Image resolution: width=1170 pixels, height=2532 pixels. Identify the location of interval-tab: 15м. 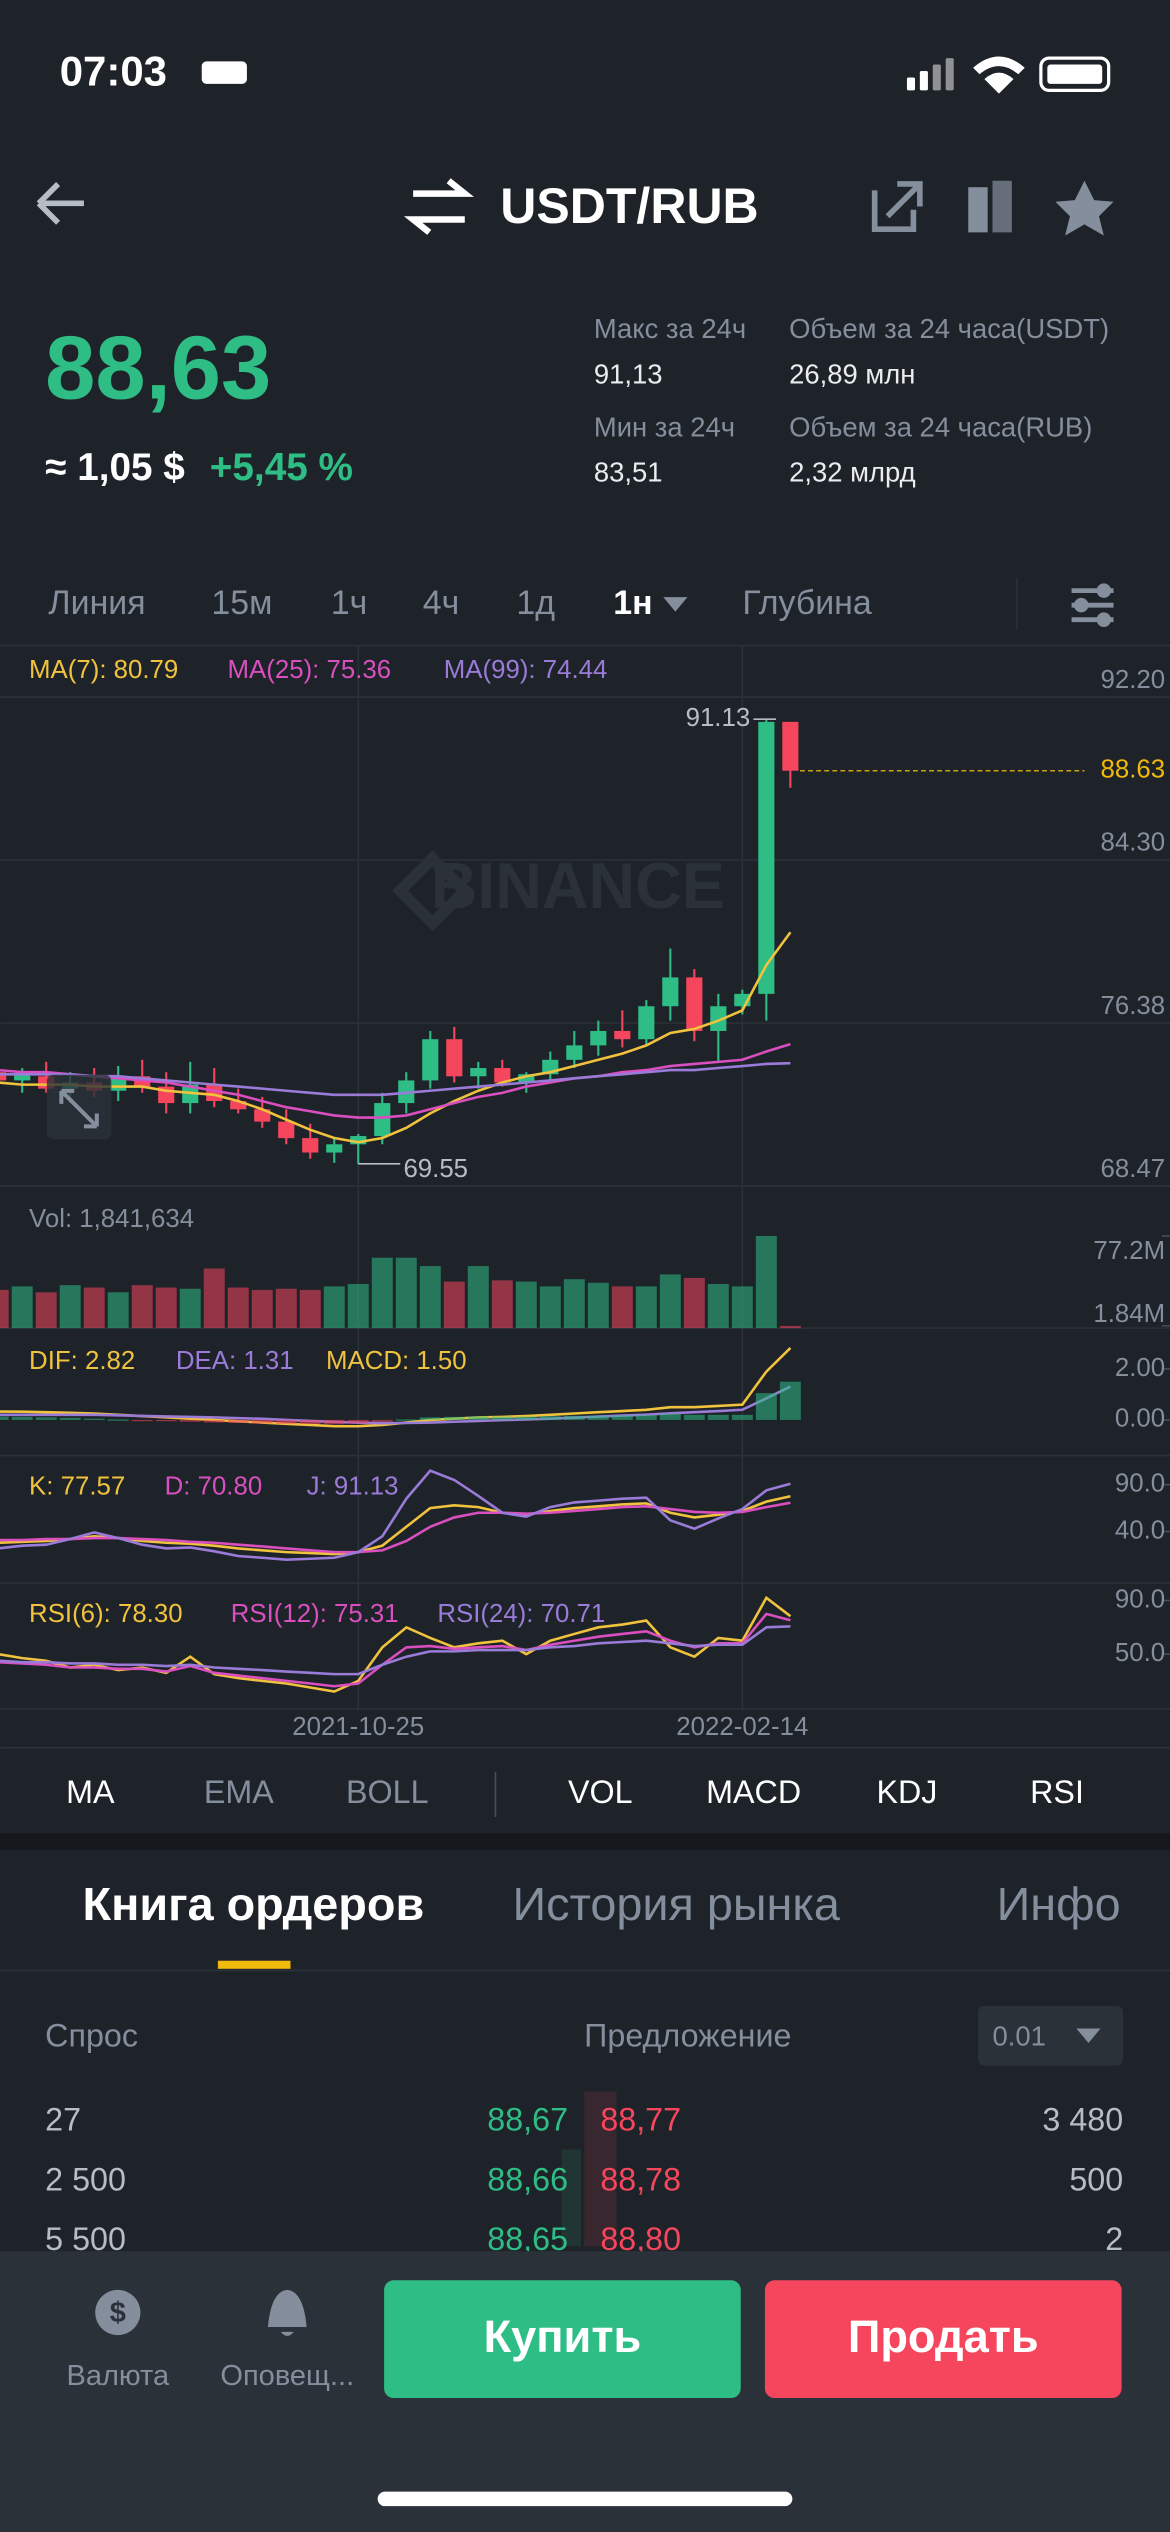
(241, 603).